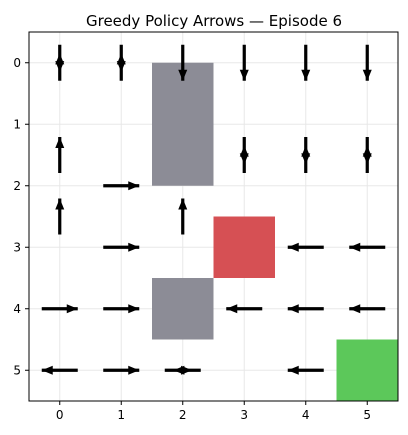 The width and height of the screenshot is (408, 435). What do you see at coordinates (60, 415) in the screenshot?
I see `x-tick-label: 0` at bounding box center [60, 415].